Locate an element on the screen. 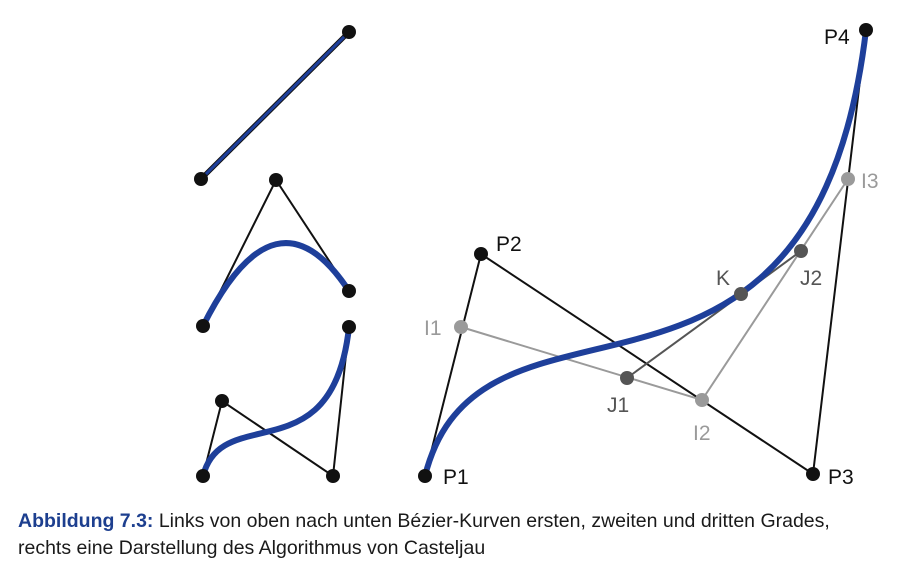  label-p1: P1 is located at coordinates (456, 477).